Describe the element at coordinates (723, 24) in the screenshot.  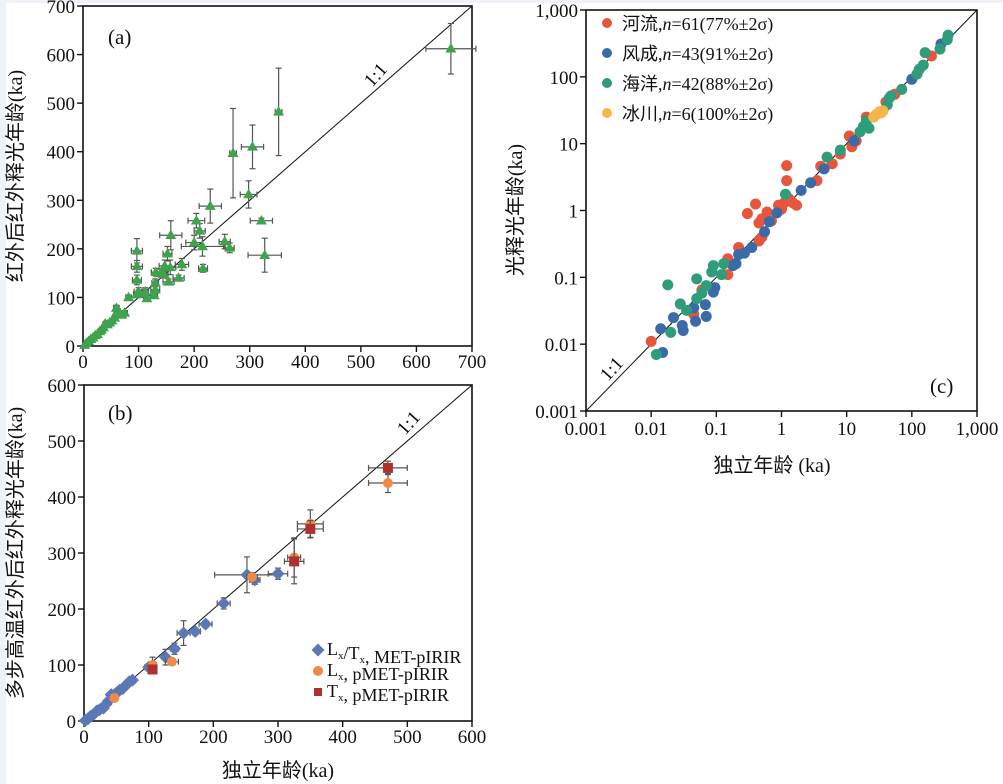
I see `legend-count: =61(77%±2σ)` at that location.